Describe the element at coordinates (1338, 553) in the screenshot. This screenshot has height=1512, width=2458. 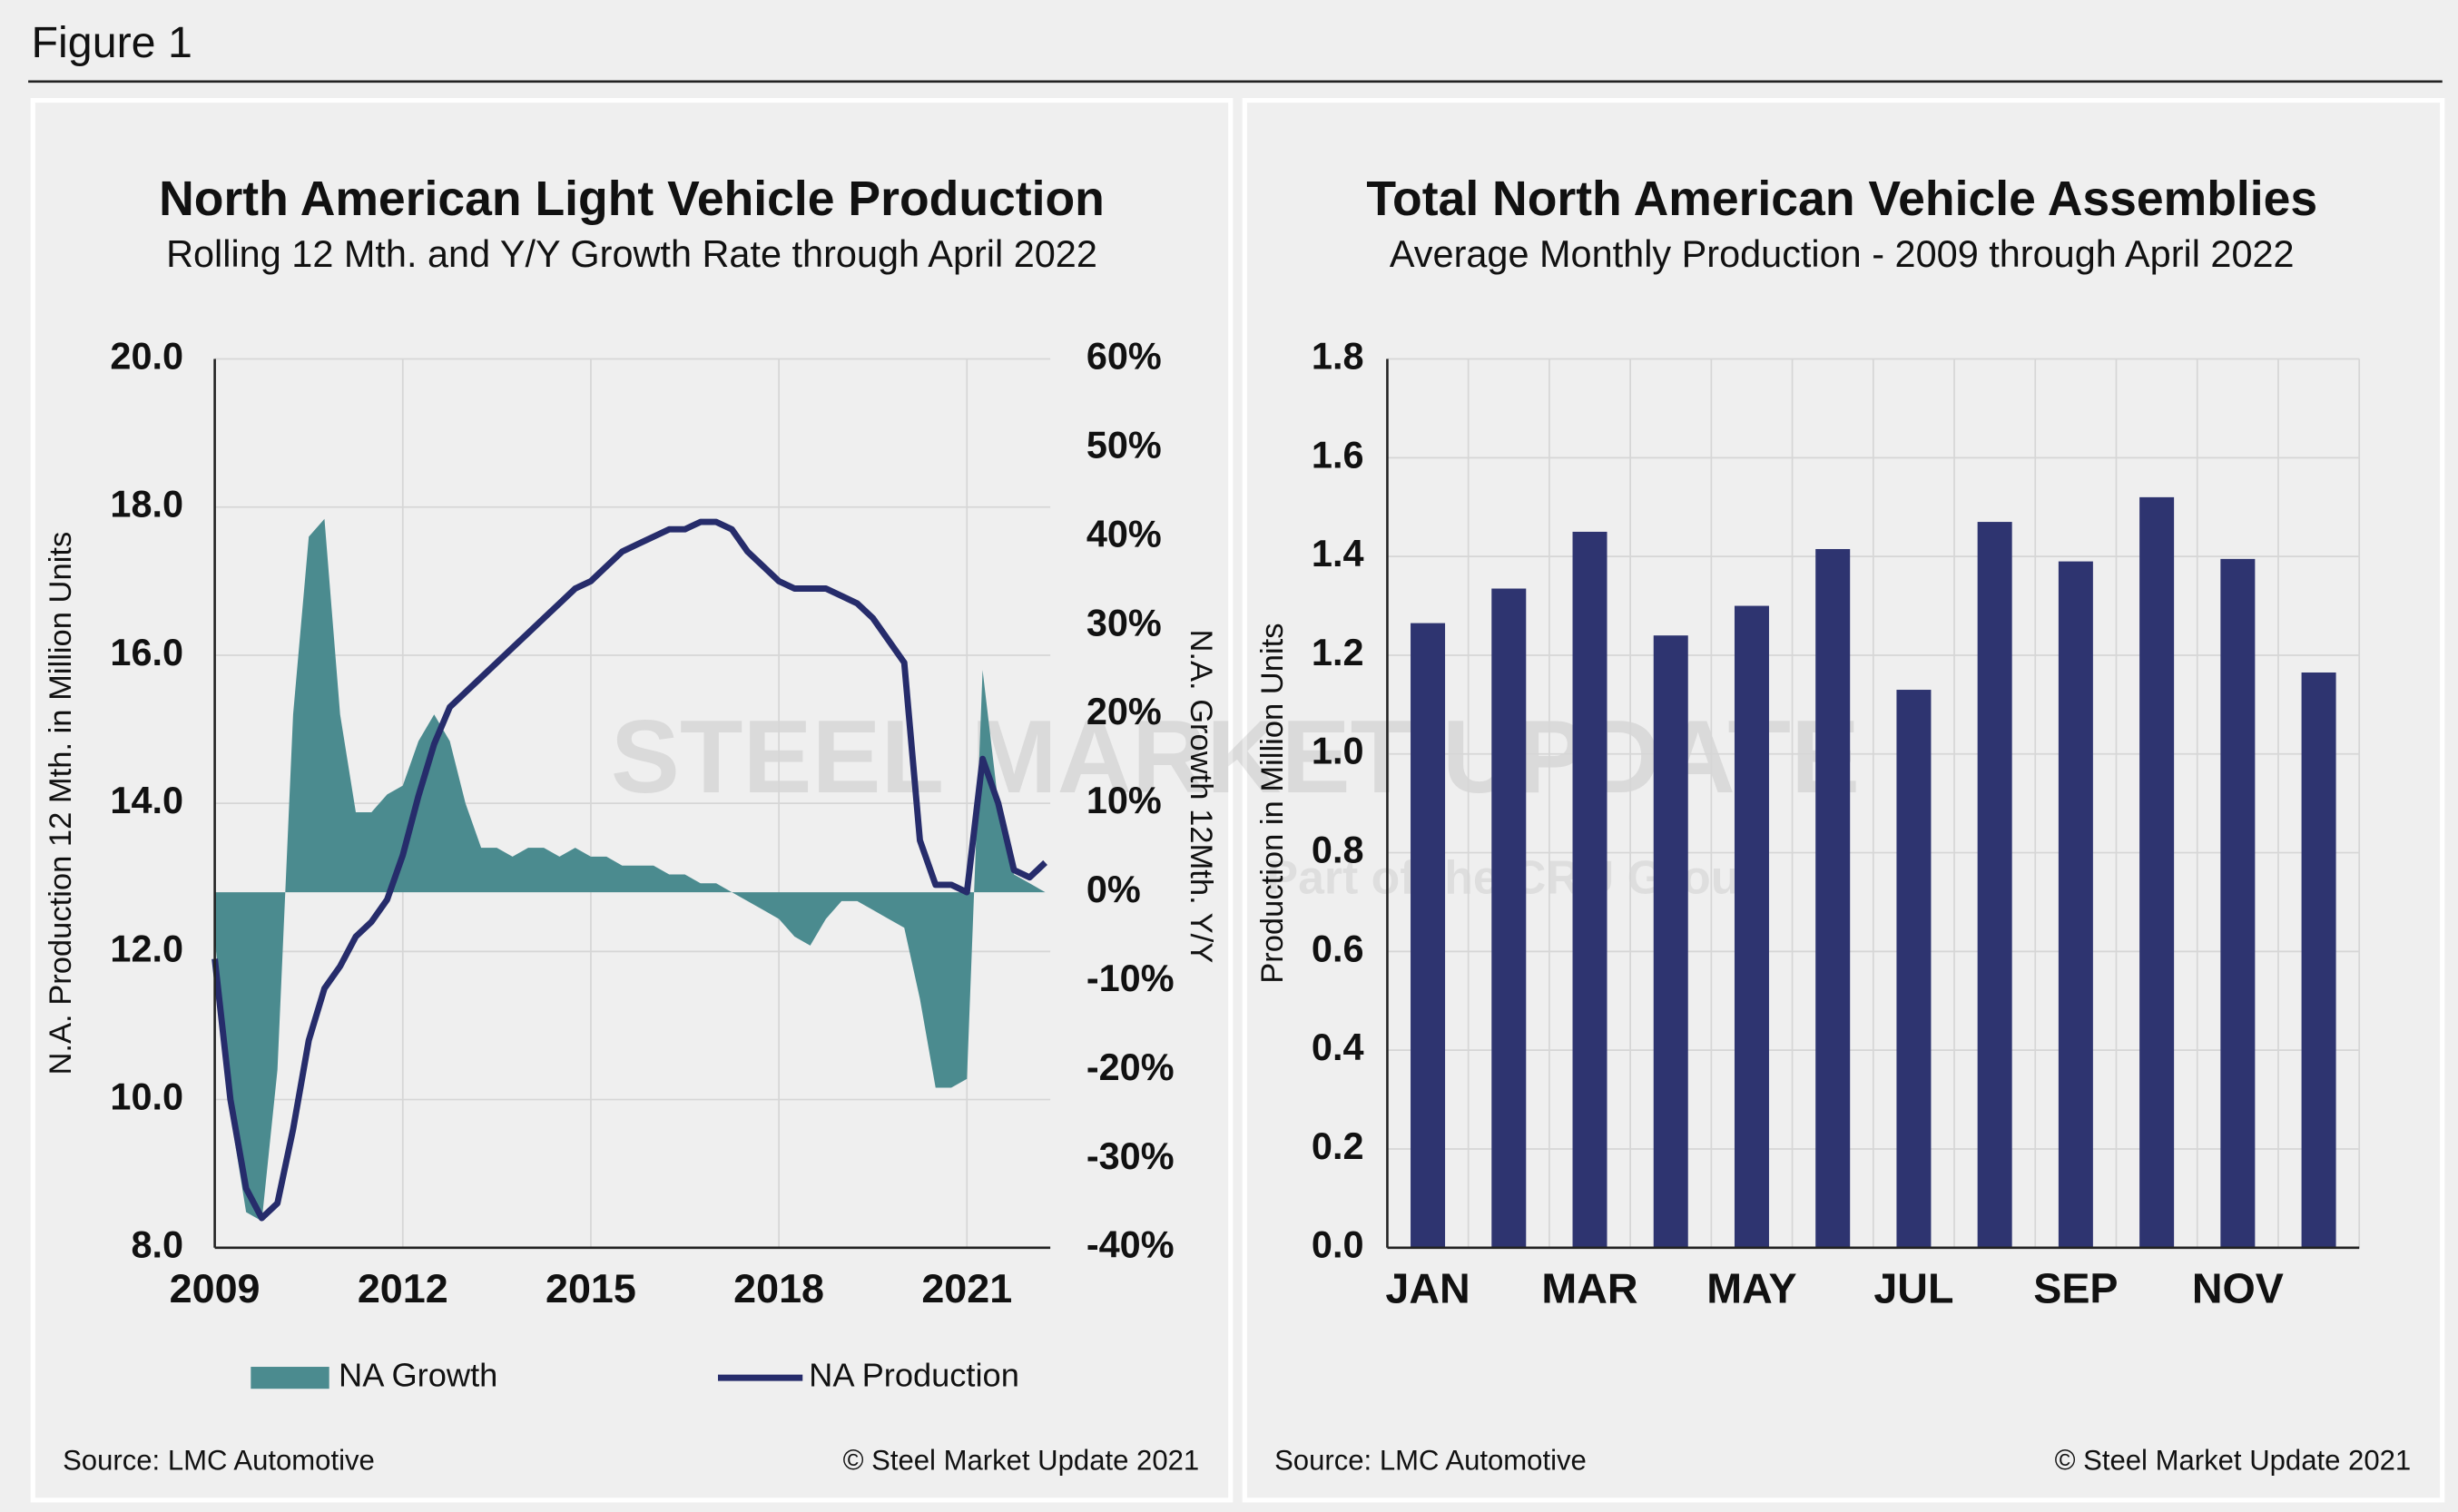
I see `y-tick-label: 1.4` at that location.